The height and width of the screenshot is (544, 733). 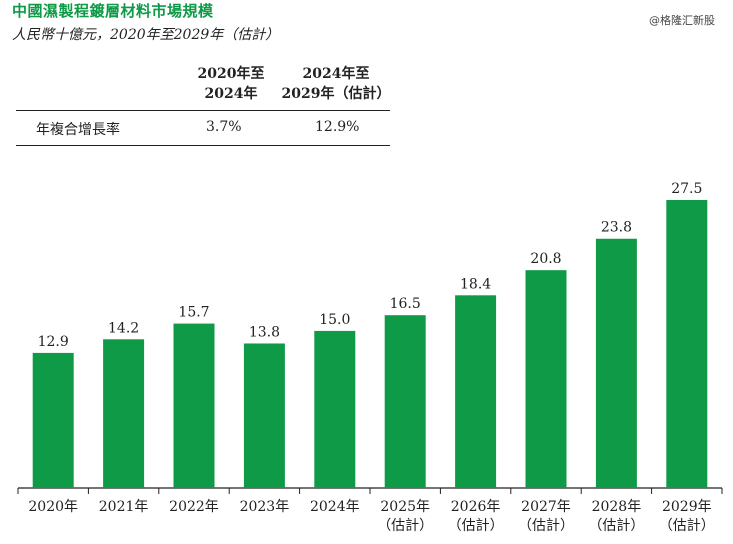 What do you see at coordinates (124, 507) in the screenshot?
I see `x-tick-label-2: 2021年` at bounding box center [124, 507].